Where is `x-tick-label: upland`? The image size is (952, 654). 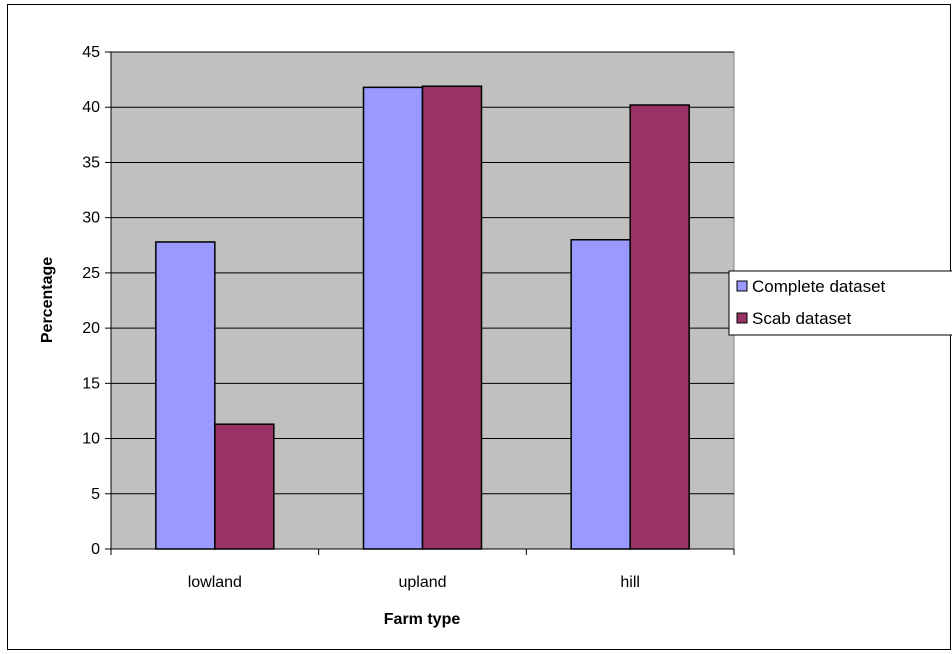
x-tick-label: upland is located at coordinates (422, 582).